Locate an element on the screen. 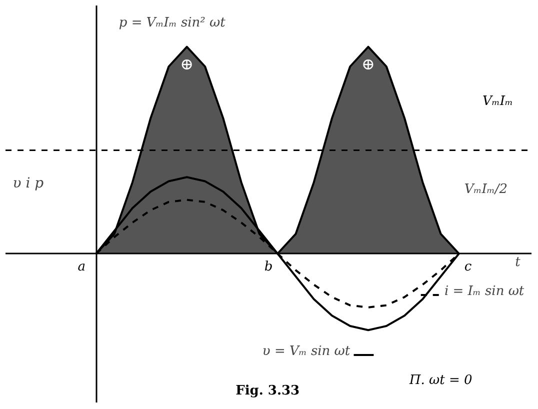 The image size is (538, 409). text: p = VₘIₘ sin² ωt is located at coordinates (172, 22).